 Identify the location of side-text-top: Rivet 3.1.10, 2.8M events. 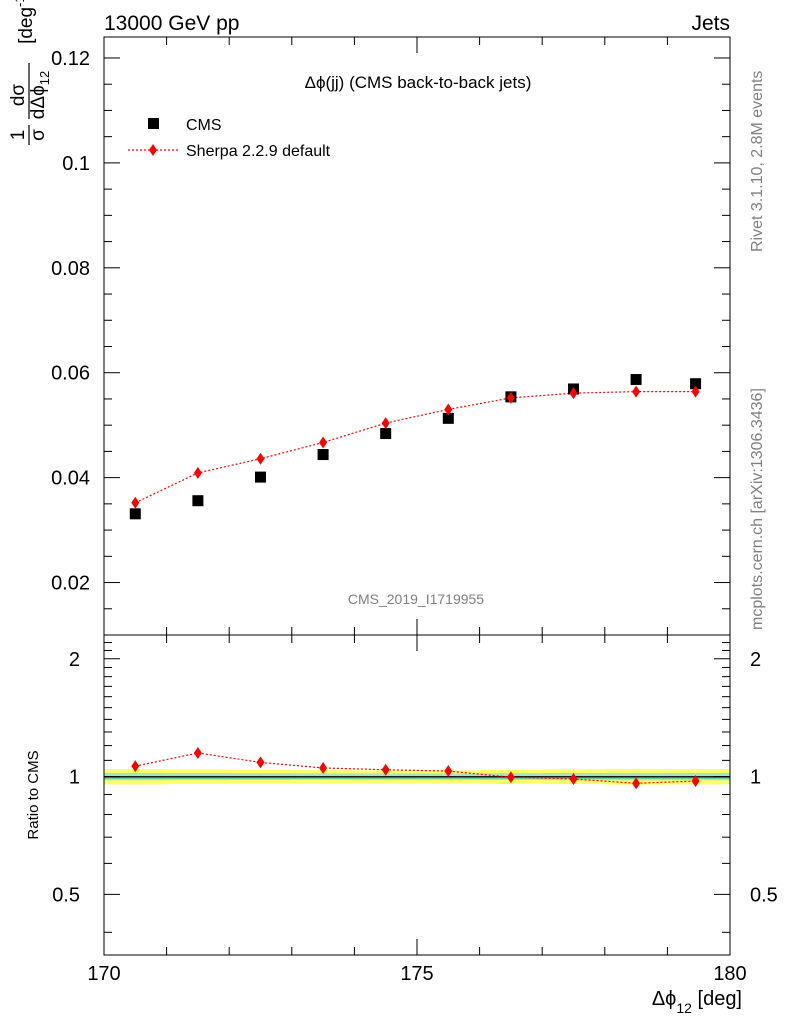
(757, 161).